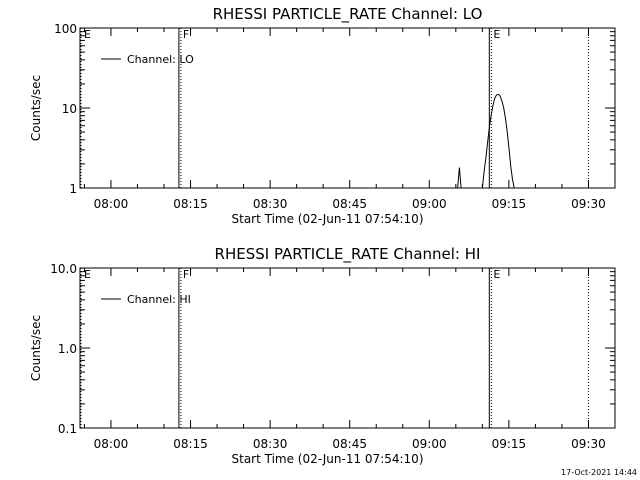  What do you see at coordinates (348, 254) in the screenshot?
I see `chart-title: RHESSI PARTICLE_RATE Channel: HI` at bounding box center [348, 254].